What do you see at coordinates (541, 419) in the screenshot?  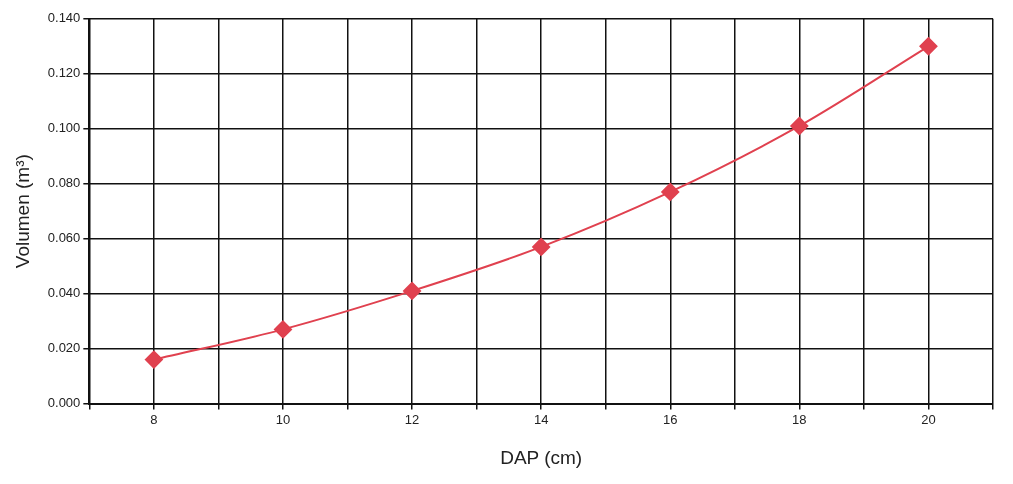 I see `x-tick-label: 14` at bounding box center [541, 419].